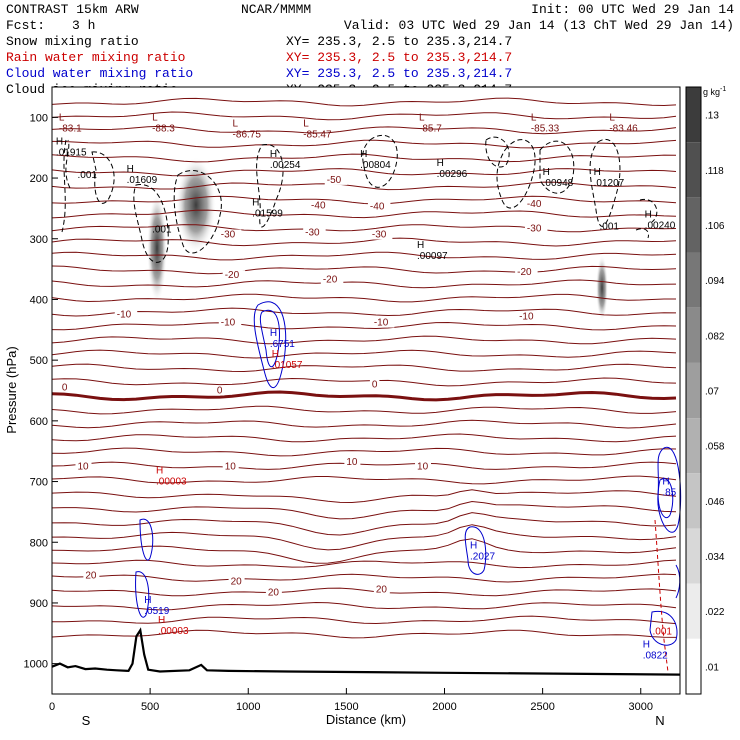 The height and width of the screenshot is (740, 740). Describe the element at coordinates (623, 128) in the screenshot. I see `low-label: -83.46` at that location.